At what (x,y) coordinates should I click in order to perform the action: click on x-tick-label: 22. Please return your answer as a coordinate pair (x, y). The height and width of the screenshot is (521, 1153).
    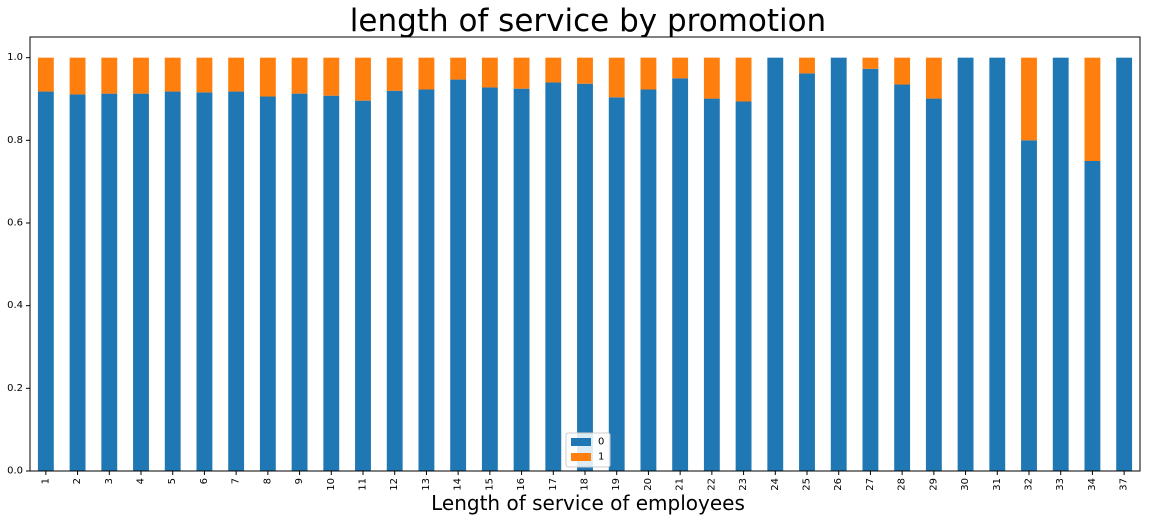
    Looking at the image, I should click on (711, 484).